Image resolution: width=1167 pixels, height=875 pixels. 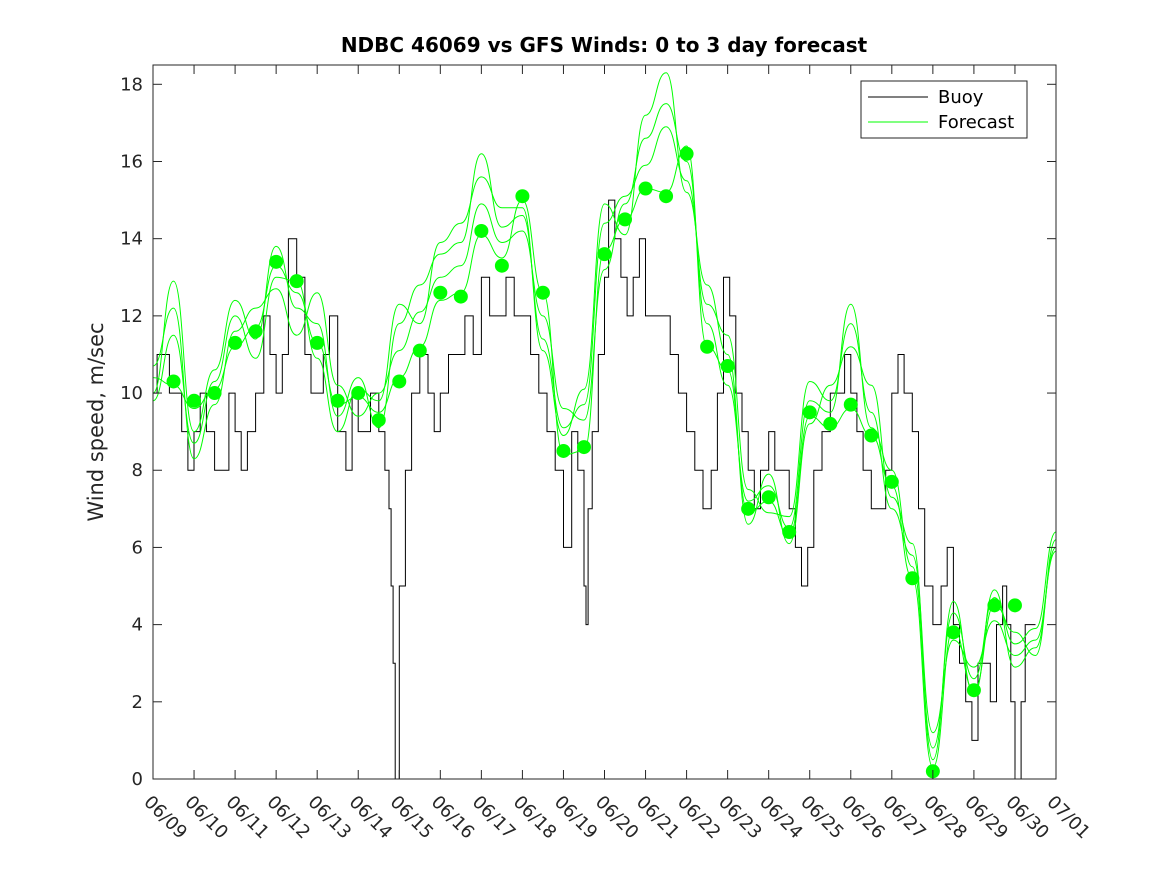 I want to click on legend-box, so click(x=944, y=109).